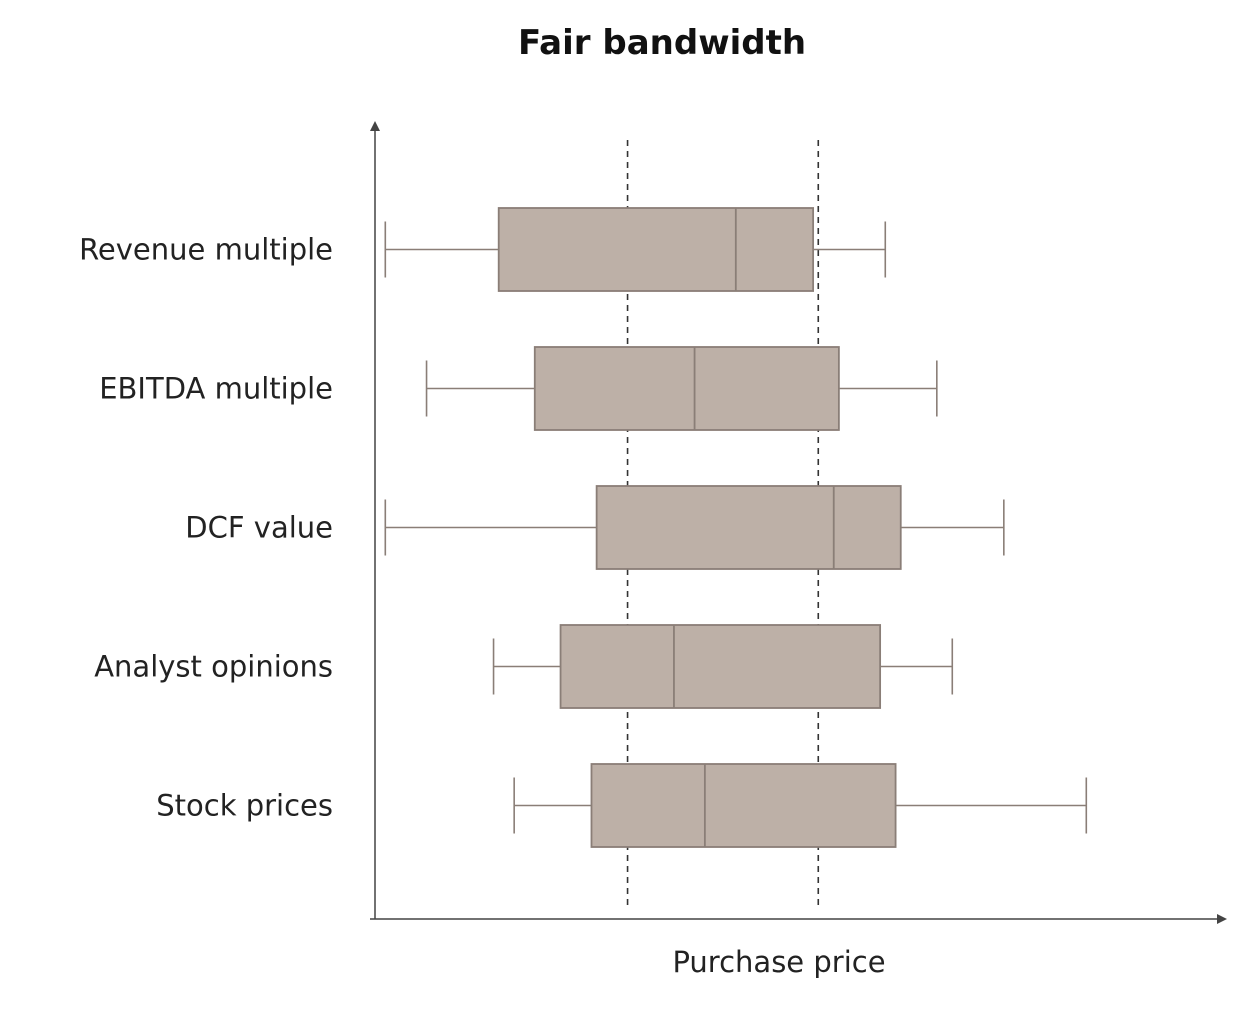 Image resolution: width=1236 pixels, height=1025 pixels. What do you see at coordinates (244, 806) in the screenshot?
I see `category-label: Stock prices` at bounding box center [244, 806].